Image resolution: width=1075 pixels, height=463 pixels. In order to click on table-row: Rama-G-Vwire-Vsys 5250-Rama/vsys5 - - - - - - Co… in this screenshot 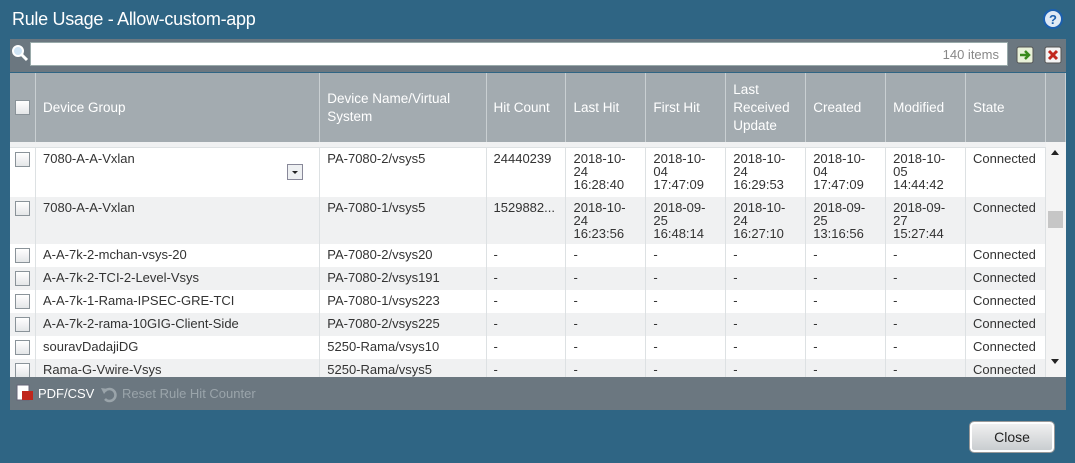, I will do `click(538, 368)`.